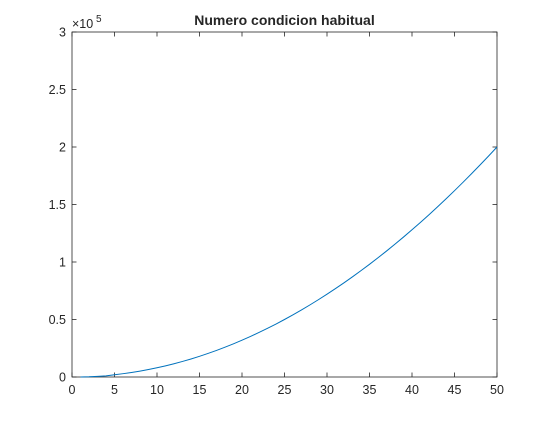  What do you see at coordinates (99, 19) in the screenshot?
I see `y-exponent-power: 5` at bounding box center [99, 19].